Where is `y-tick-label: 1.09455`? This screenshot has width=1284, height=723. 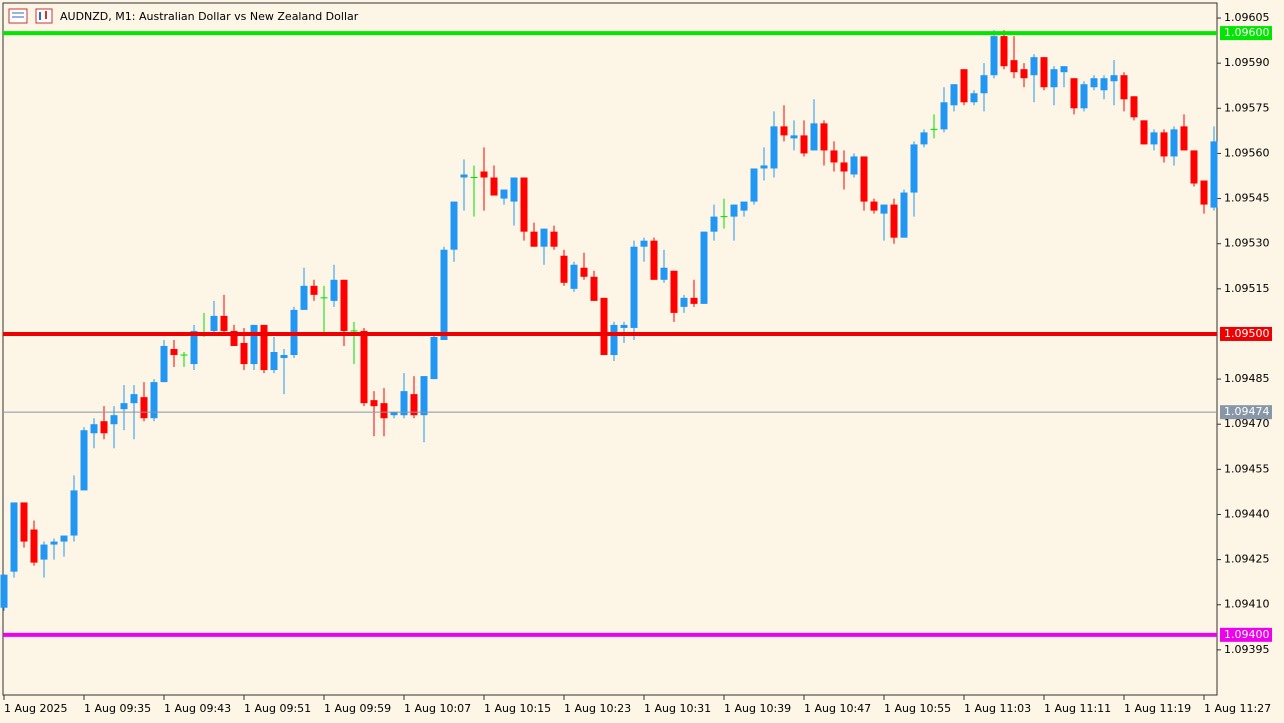
y-tick-label: 1.09455 is located at coordinates (1247, 468).